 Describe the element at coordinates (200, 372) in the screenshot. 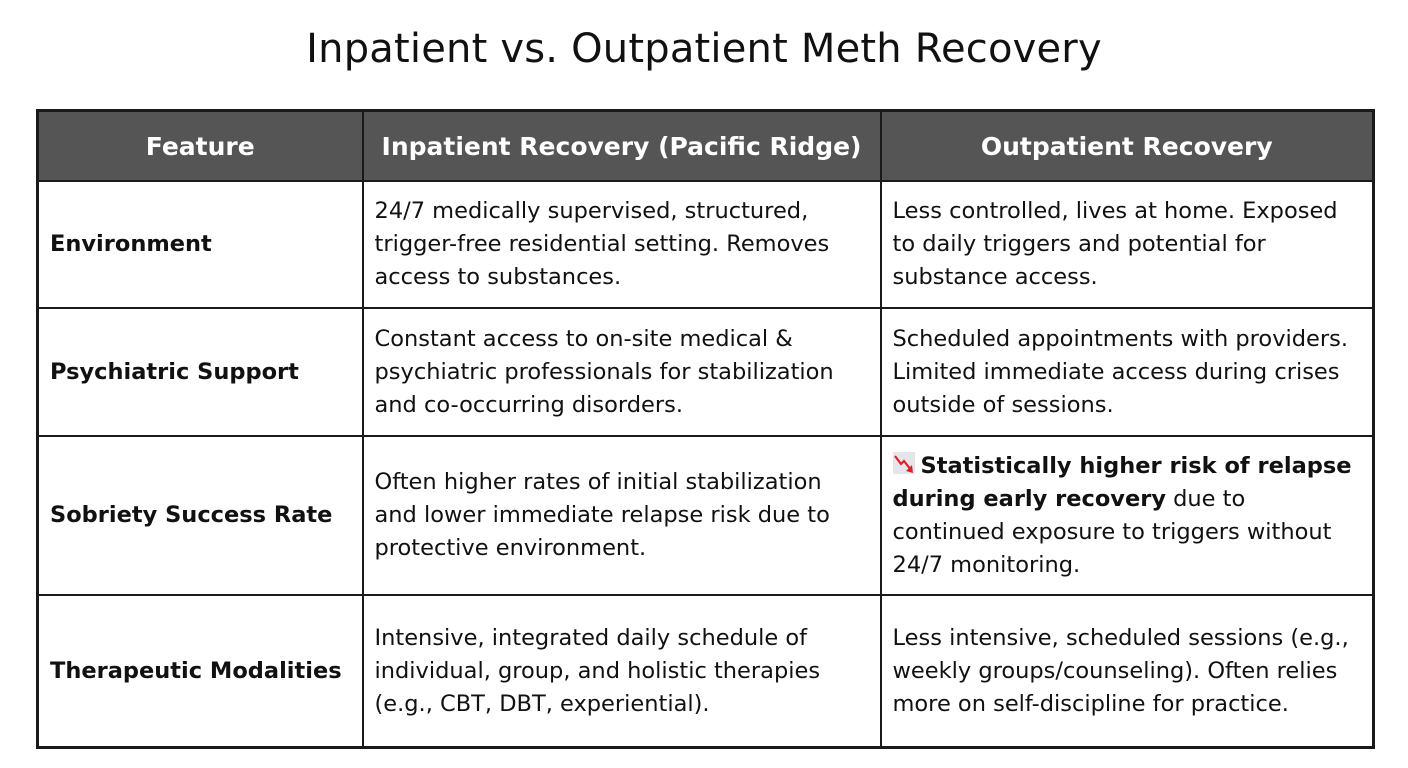

I see `feature-cell: Psychiatric Support` at that location.